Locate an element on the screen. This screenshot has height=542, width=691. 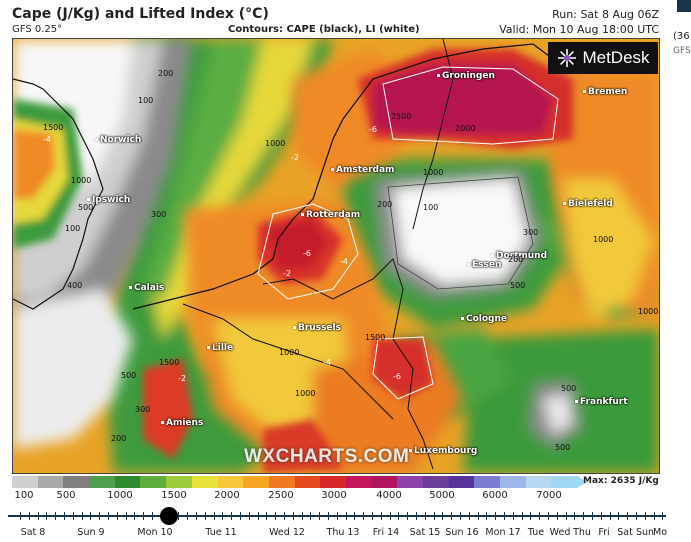
contour-label: 400 is located at coordinates (75, 285).